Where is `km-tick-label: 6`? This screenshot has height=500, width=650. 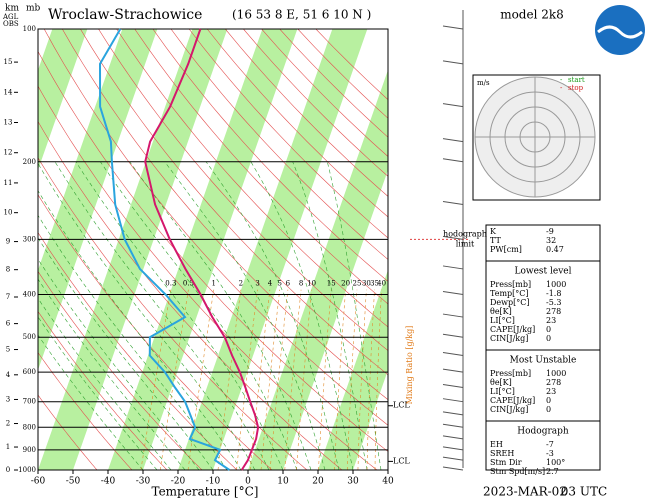 km-tick-label: 6 is located at coordinates (8, 324).